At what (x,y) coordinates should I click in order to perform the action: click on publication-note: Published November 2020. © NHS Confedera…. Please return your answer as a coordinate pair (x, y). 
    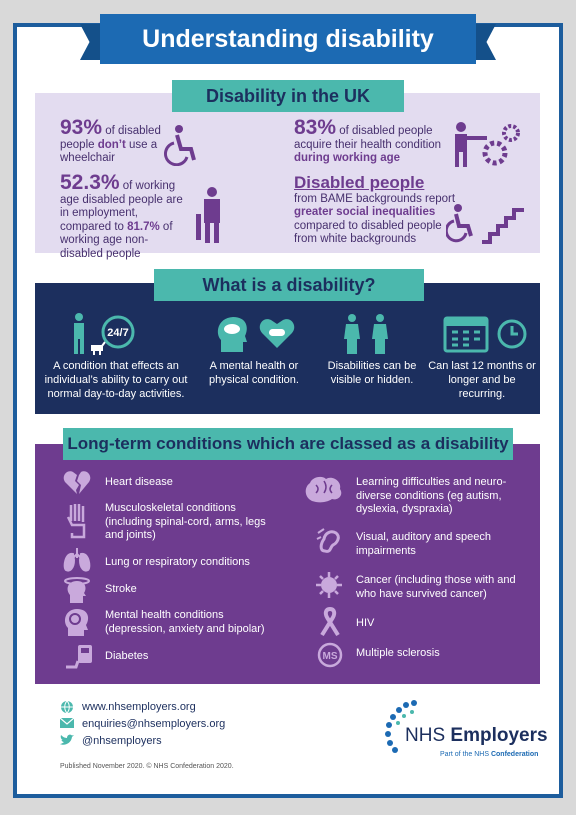
    Looking at the image, I should click on (147, 766).